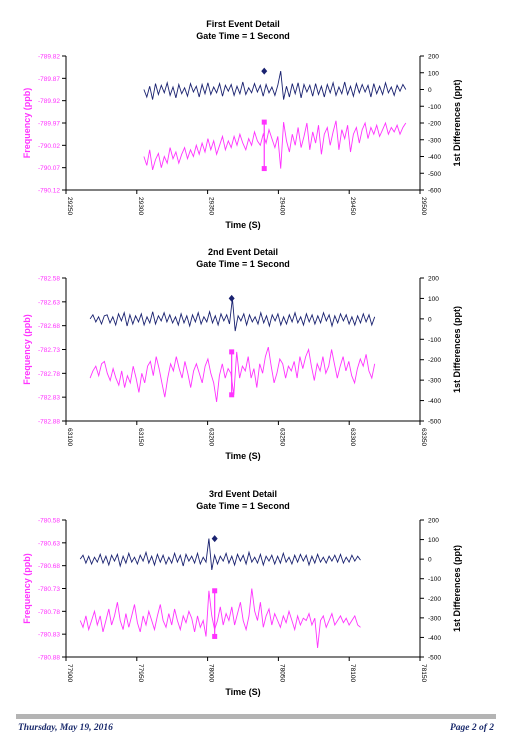 The image size is (512, 746). What do you see at coordinates (49, 635) in the screenshot?
I see `left-tick-label-3-5: -780.83` at bounding box center [49, 635].